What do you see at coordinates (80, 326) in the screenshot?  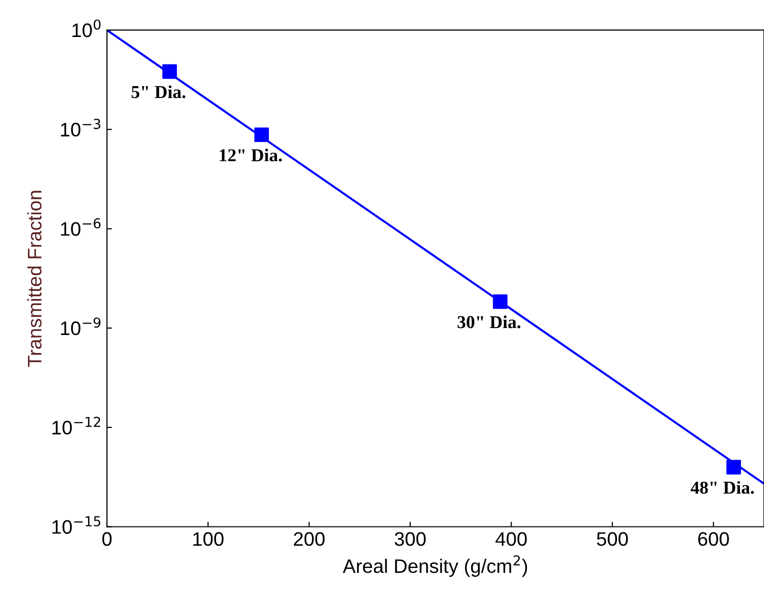 I see `y-tick-label: 10$^{−9}$` at bounding box center [80, 326].